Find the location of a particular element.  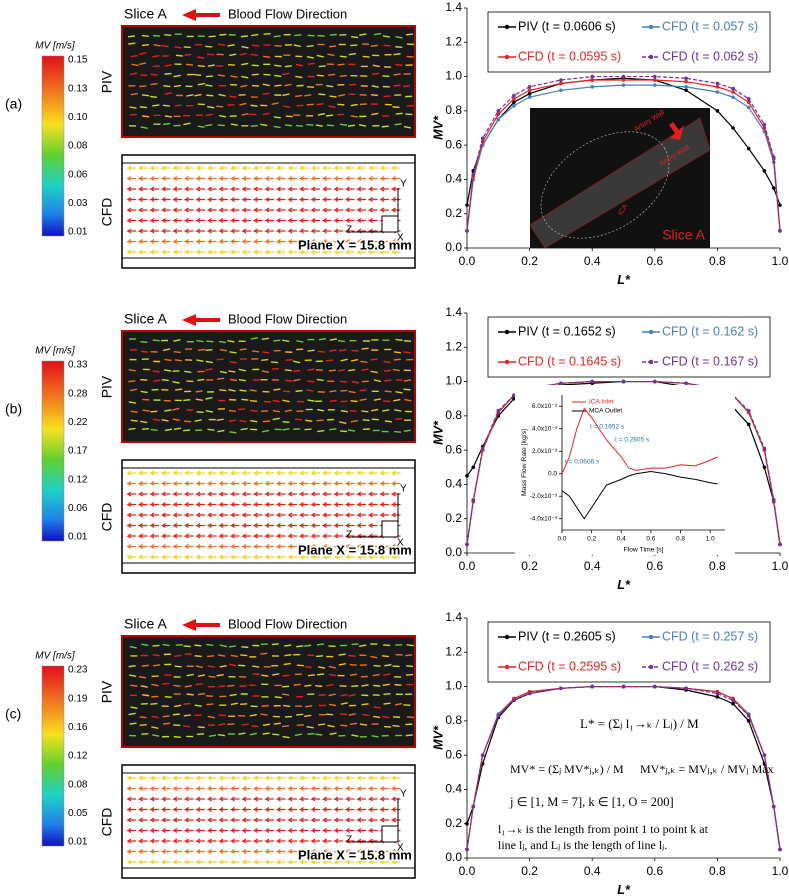

y-tick-label: 0.4 is located at coordinates (453, 179).